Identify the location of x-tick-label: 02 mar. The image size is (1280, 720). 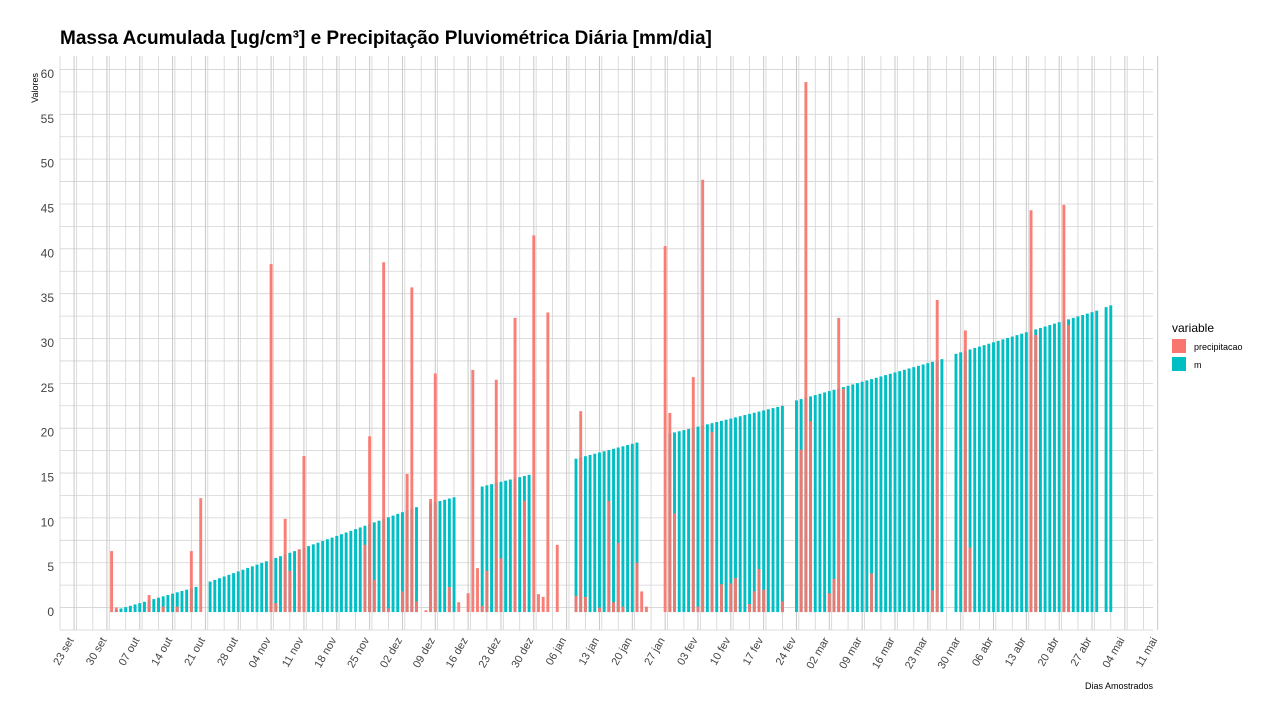
(818, 653).